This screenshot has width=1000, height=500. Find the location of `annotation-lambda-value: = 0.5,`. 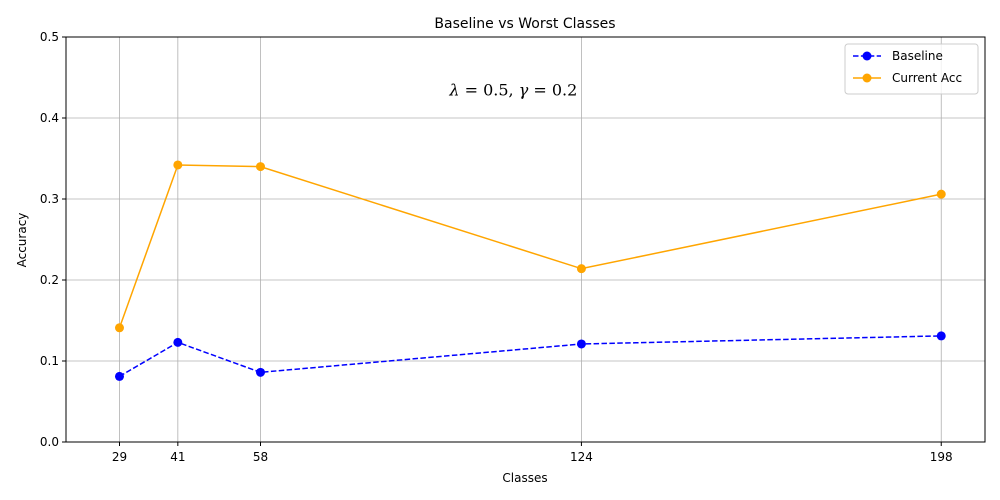

annotation-lambda-value: = 0.5, is located at coordinates (489, 90).